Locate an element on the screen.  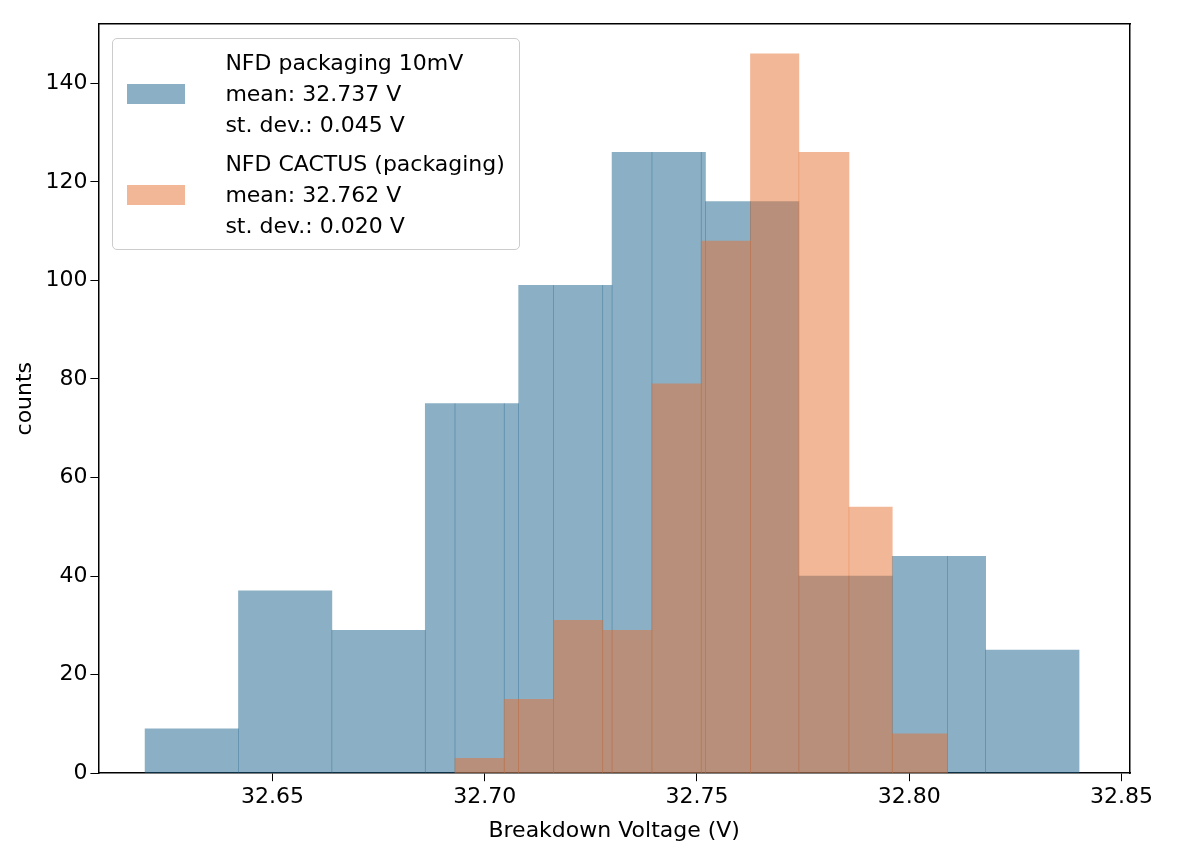
y-tick-label: 0 is located at coordinates (80, 771).